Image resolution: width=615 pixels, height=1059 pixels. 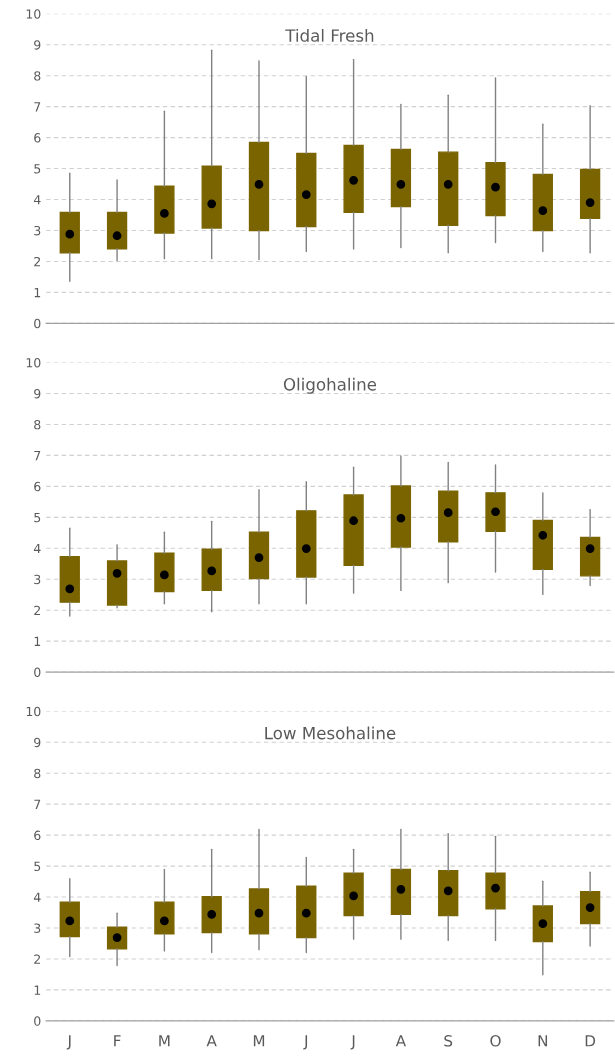 What do you see at coordinates (590, 1041) in the screenshot?
I see `x-tick-label: D` at bounding box center [590, 1041].